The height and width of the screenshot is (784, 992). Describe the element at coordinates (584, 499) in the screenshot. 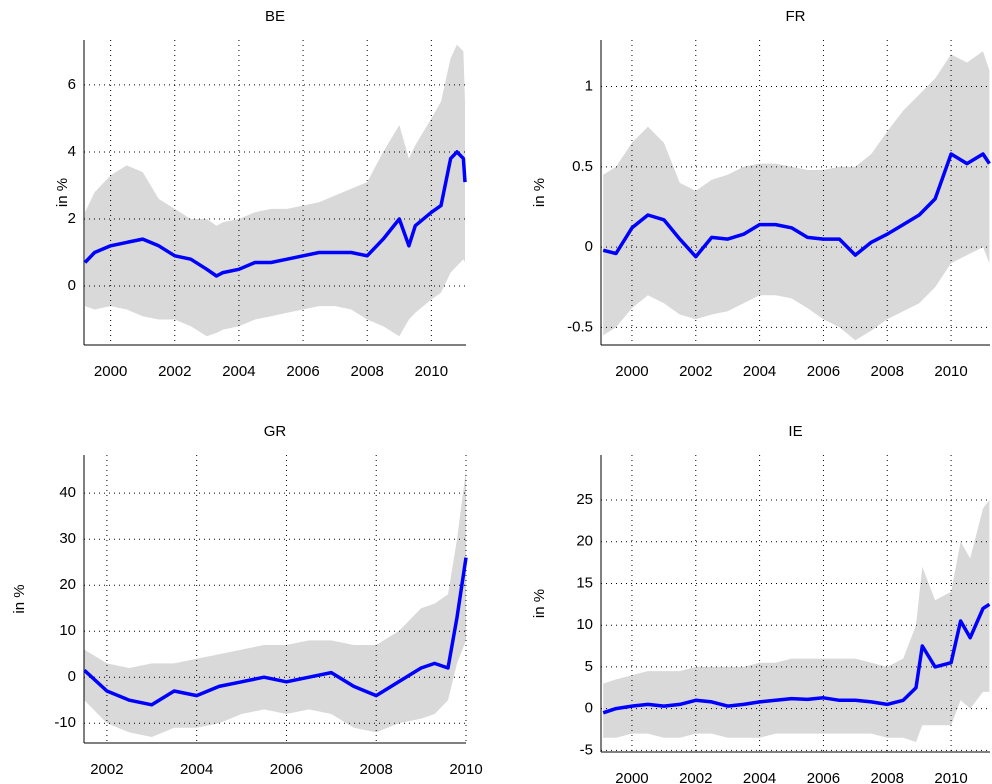

I see `y-tick-label: 25` at that location.